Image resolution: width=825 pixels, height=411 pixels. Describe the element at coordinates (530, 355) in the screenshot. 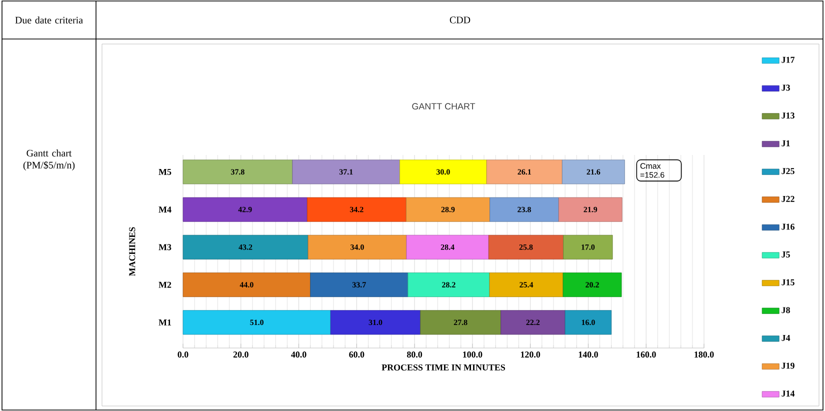

I see `x-tick-label: 120.0` at that location.